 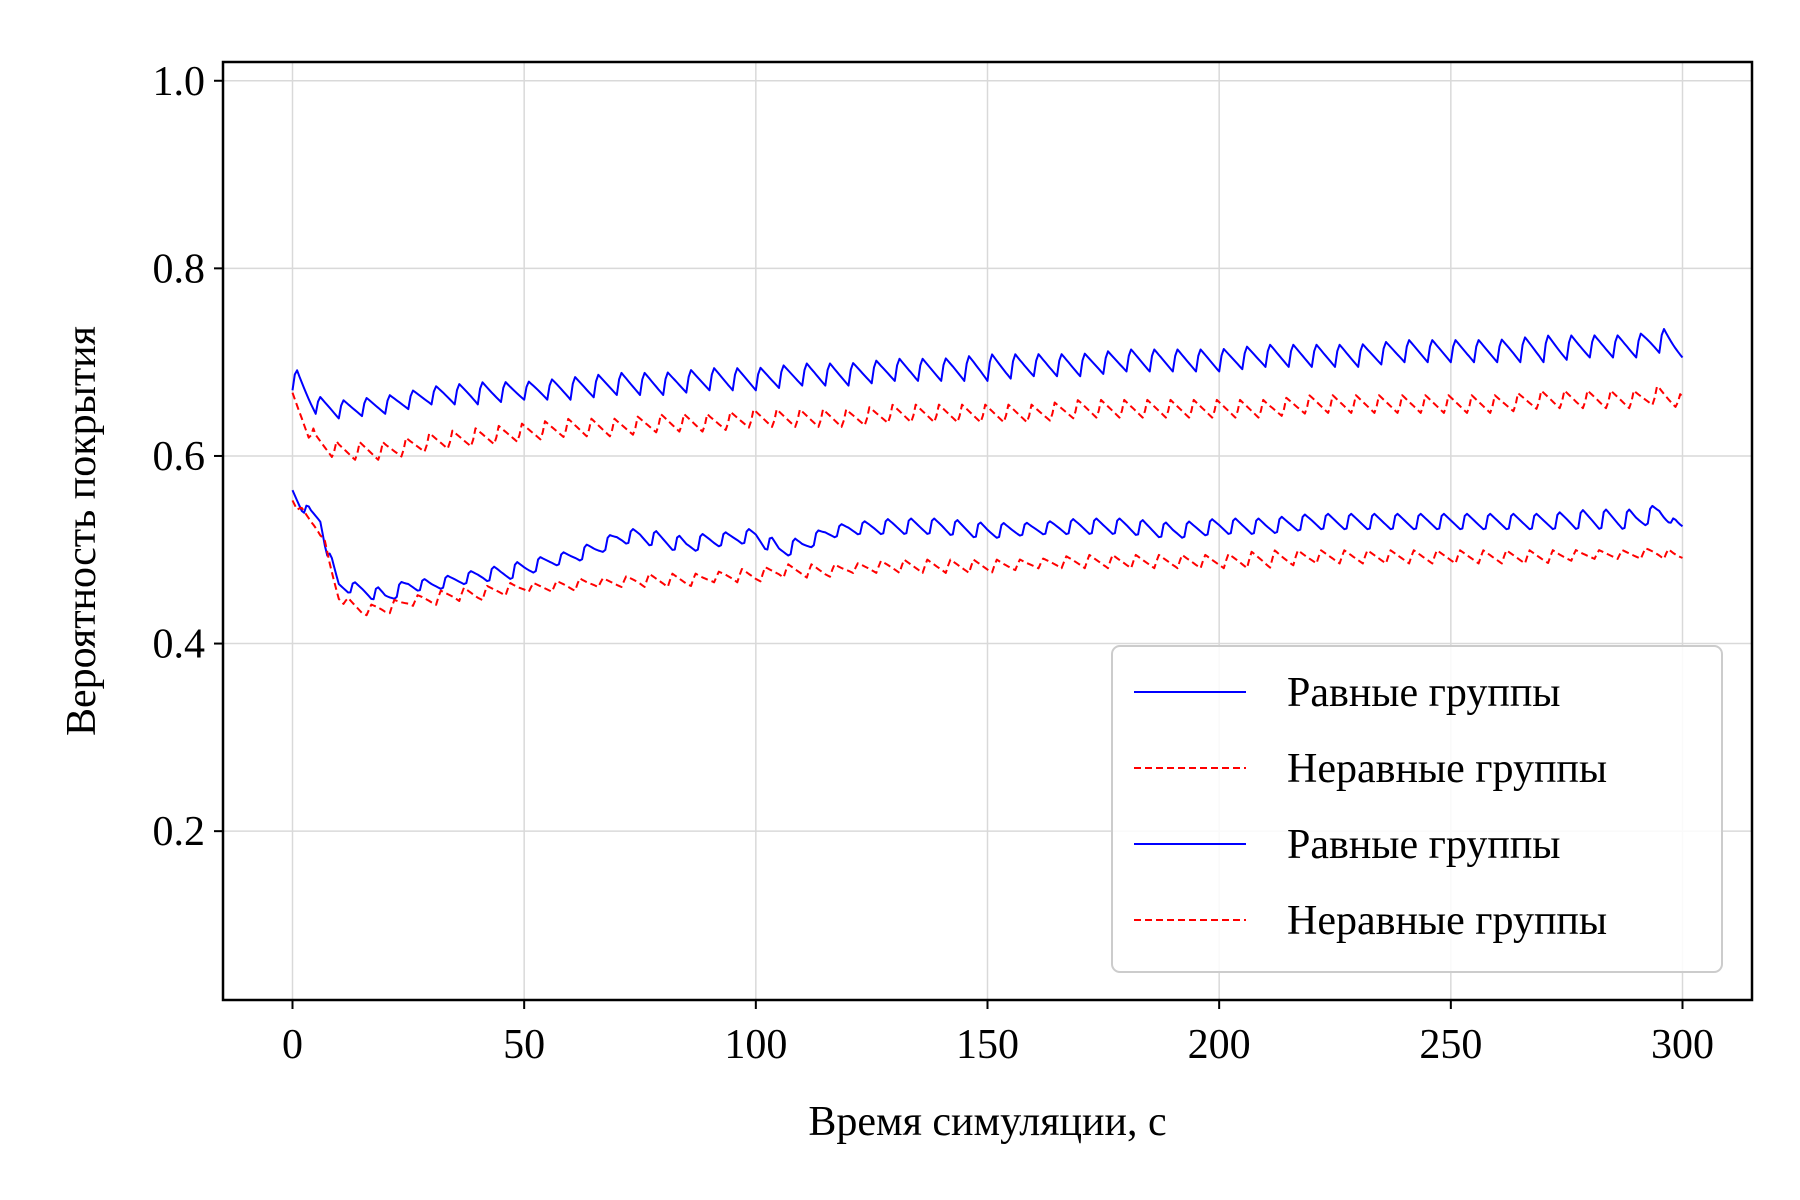 What do you see at coordinates (179, 645) in the screenshot?
I see `y-tick-label: 0.4` at bounding box center [179, 645].